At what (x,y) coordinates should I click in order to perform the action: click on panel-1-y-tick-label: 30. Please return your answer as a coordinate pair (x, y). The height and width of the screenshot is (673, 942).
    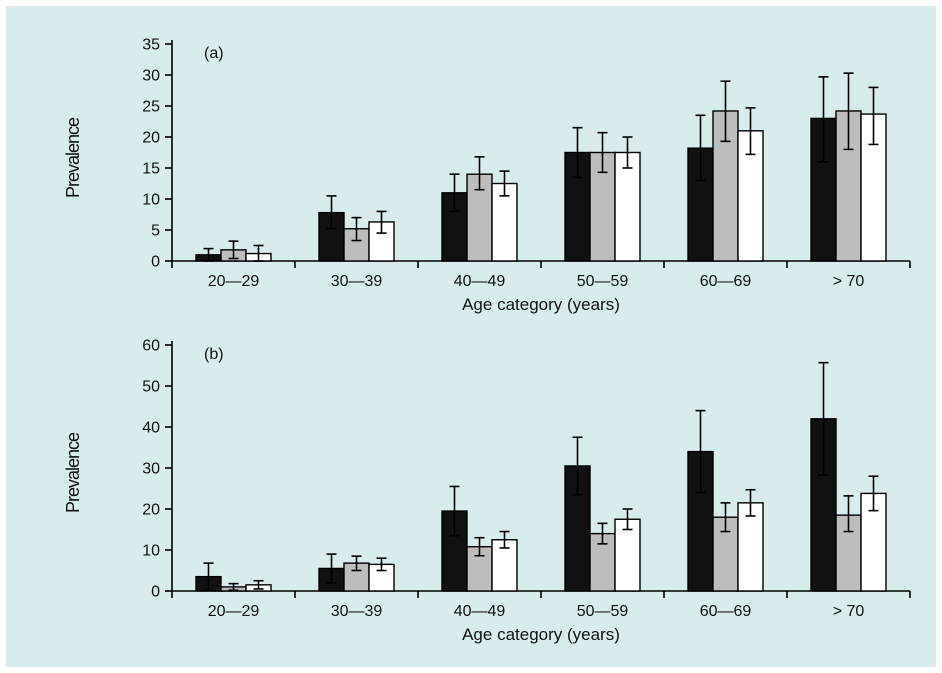
    Looking at the image, I should click on (151, 469).